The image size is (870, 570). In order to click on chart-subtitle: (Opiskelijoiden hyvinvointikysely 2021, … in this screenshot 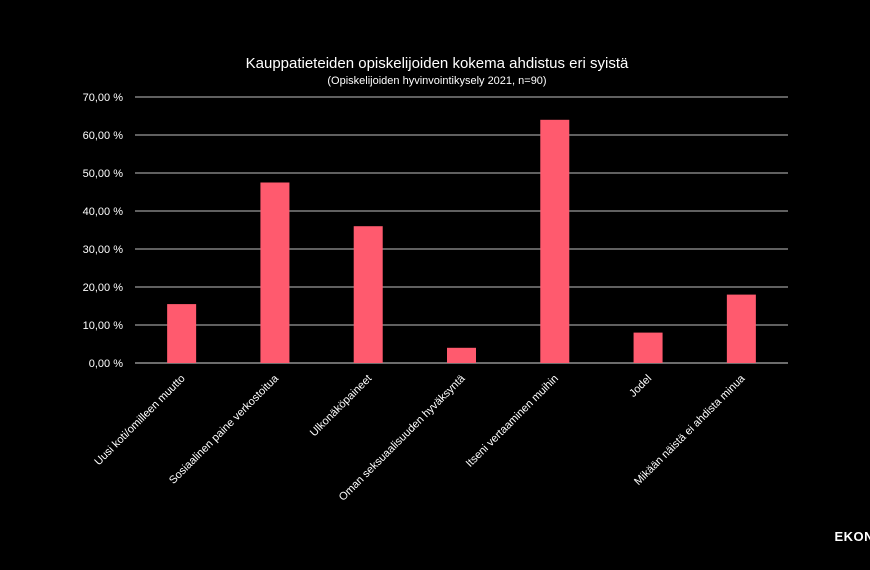, I will do `click(436, 81)`.